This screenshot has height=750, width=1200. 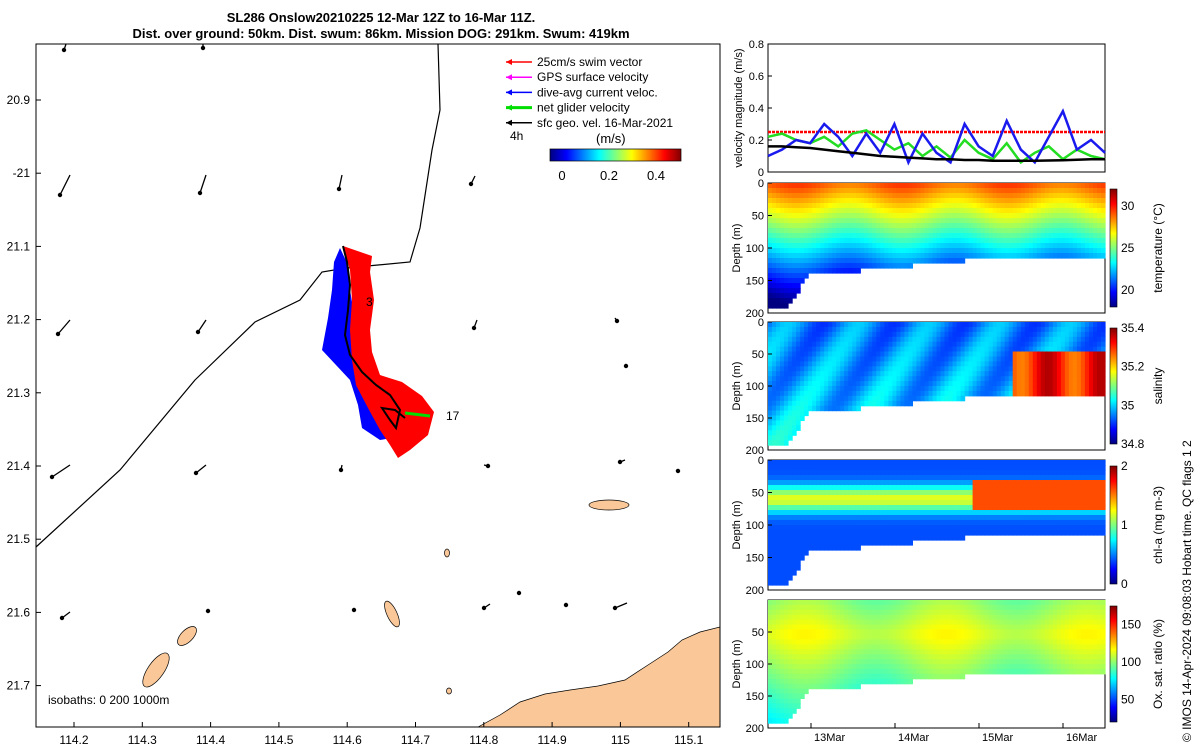 What do you see at coordinates (374, 338) in the screenshot?
I see `glider-track` at bounding box center [374, 338].